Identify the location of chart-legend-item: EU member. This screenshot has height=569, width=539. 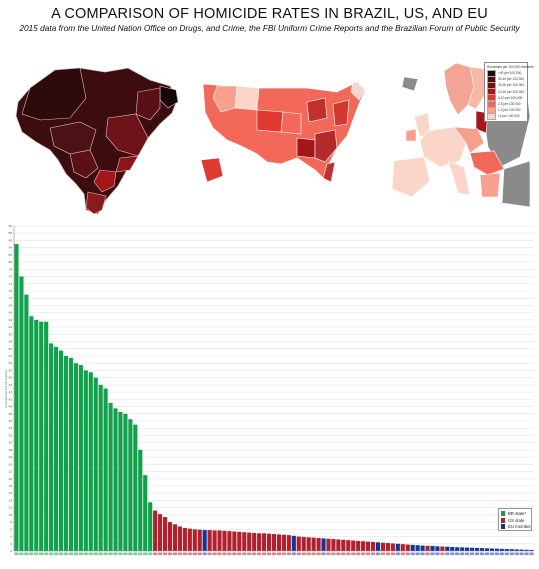
(516, 527).